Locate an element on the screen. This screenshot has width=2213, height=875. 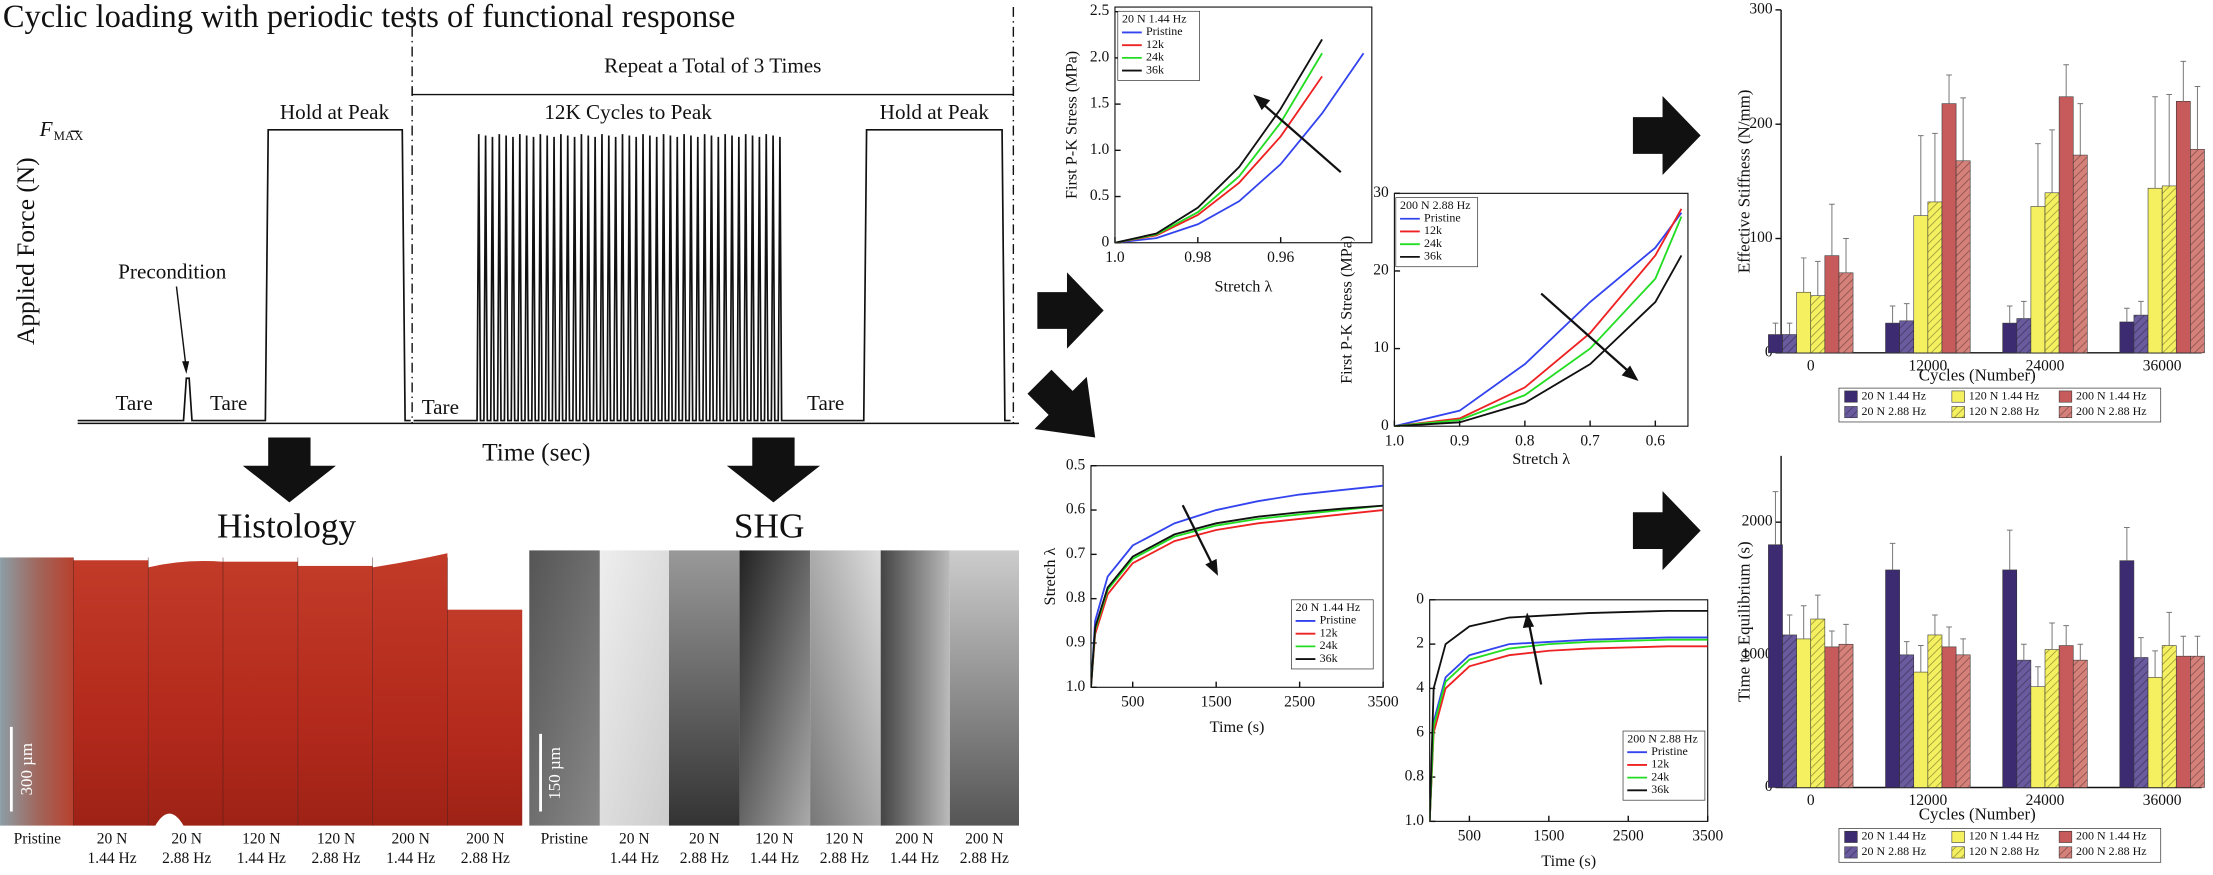
arrow-down is located at coordinates (773, 470).